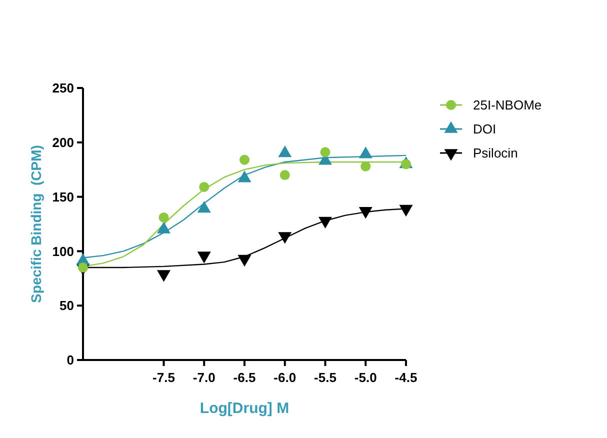 The width and height of the screenshot is (607, 438). I want to click on legend-label: DOI, so click(484, 129).